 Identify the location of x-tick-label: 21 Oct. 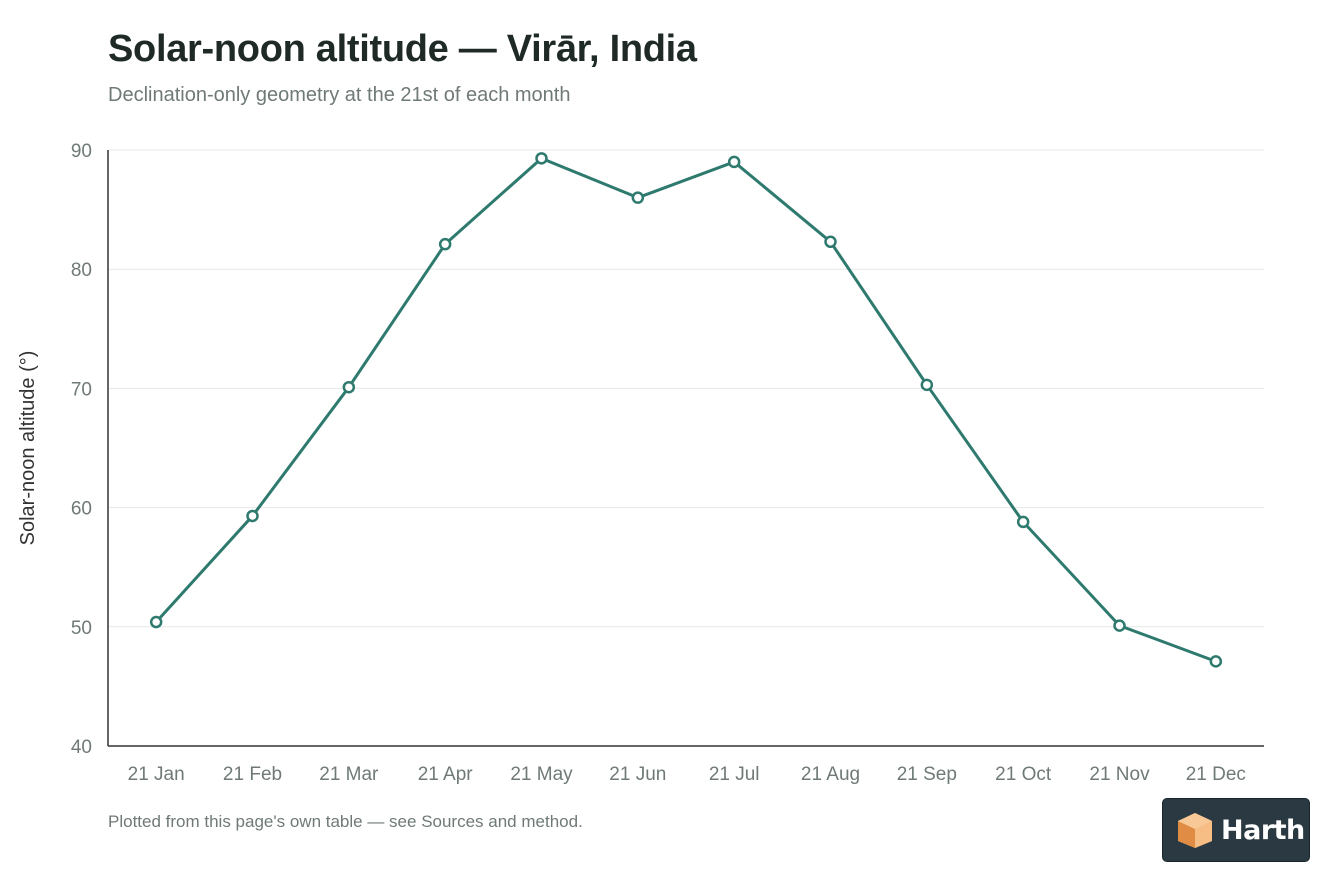
(1023, 774).